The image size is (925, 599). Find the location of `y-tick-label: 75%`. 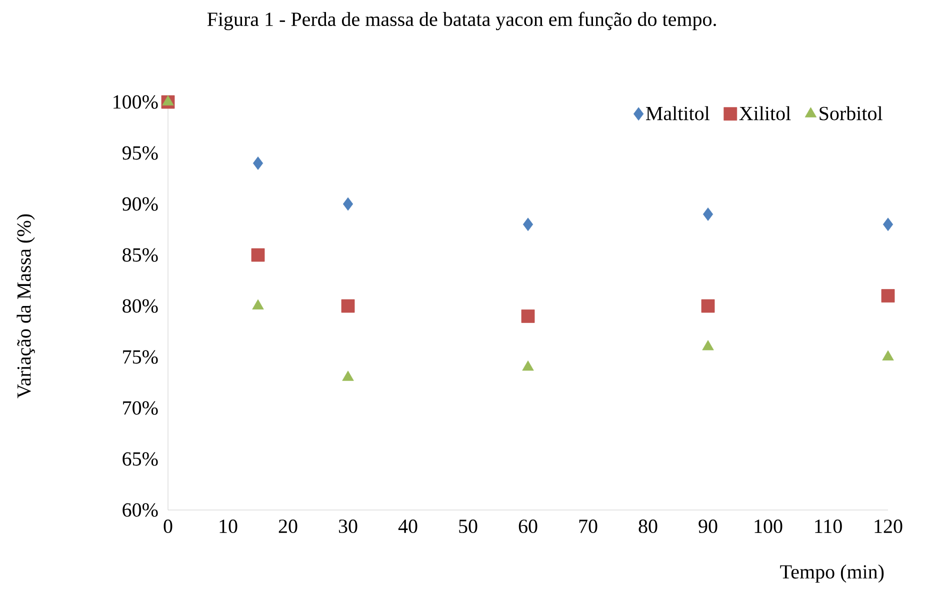

y-tick-label: 75% is located at coordinates (140, 357).